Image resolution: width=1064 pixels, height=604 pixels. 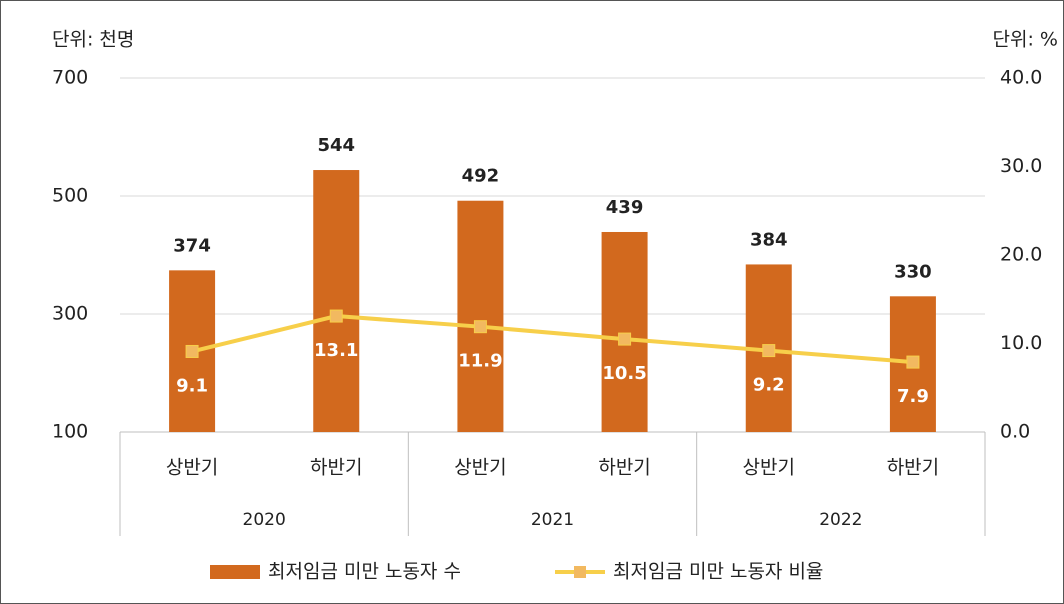 What do you see at coordinates (1025, 40) in the screenshot?
I see `y2-unit-label: 단위: %` at bounding box center [1025, 40].